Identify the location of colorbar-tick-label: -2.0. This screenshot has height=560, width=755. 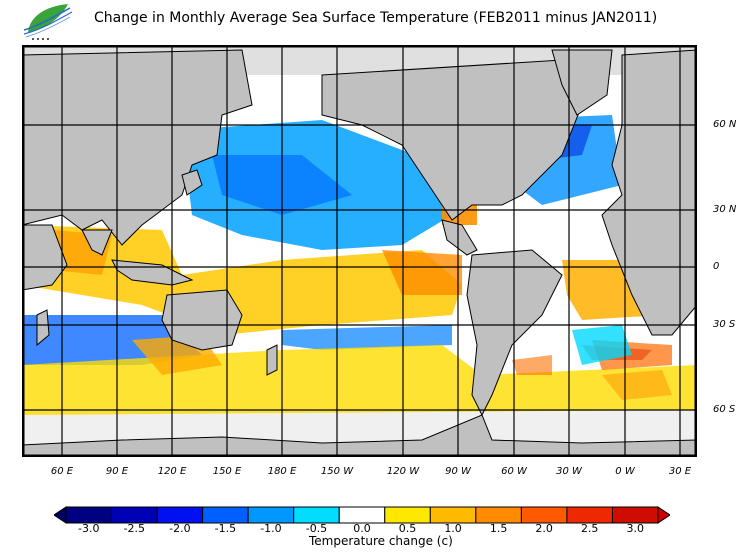
(180, 528).